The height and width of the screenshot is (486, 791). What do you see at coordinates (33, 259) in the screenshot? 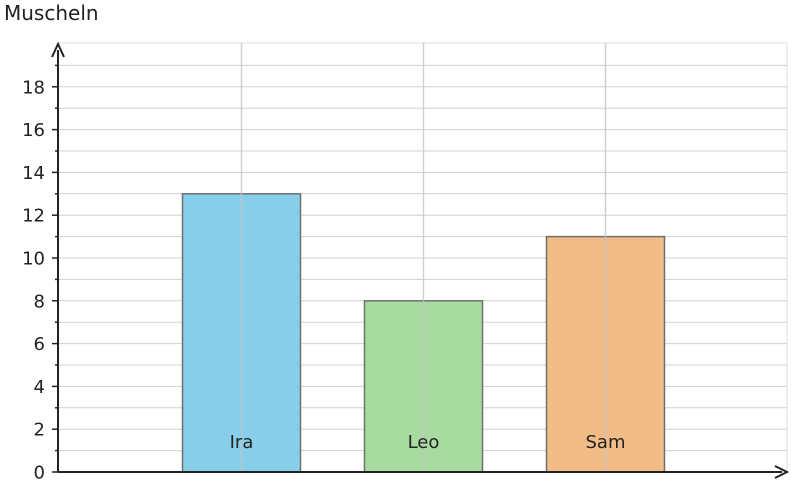
I see `y-tick-label: 10` at bounding box center [33, 259].